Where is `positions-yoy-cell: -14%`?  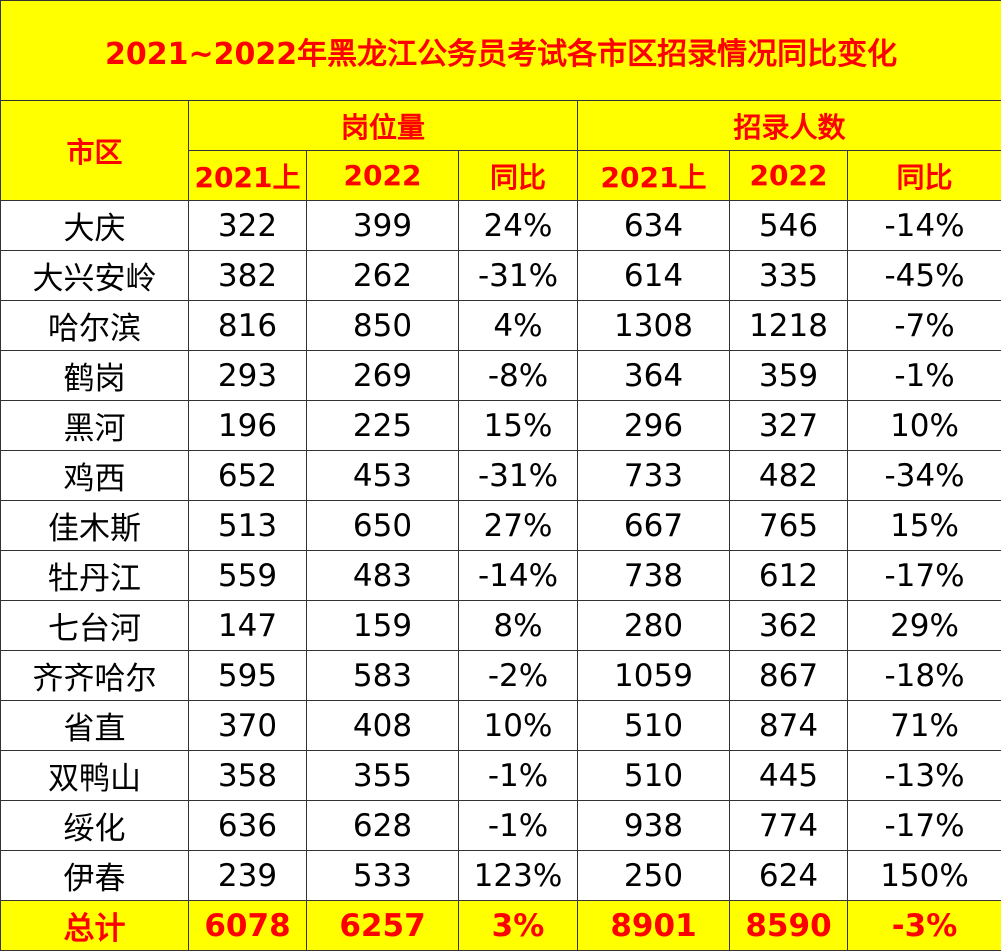 positions-yoy-cell: -14% is located at coordinates (518, 575).